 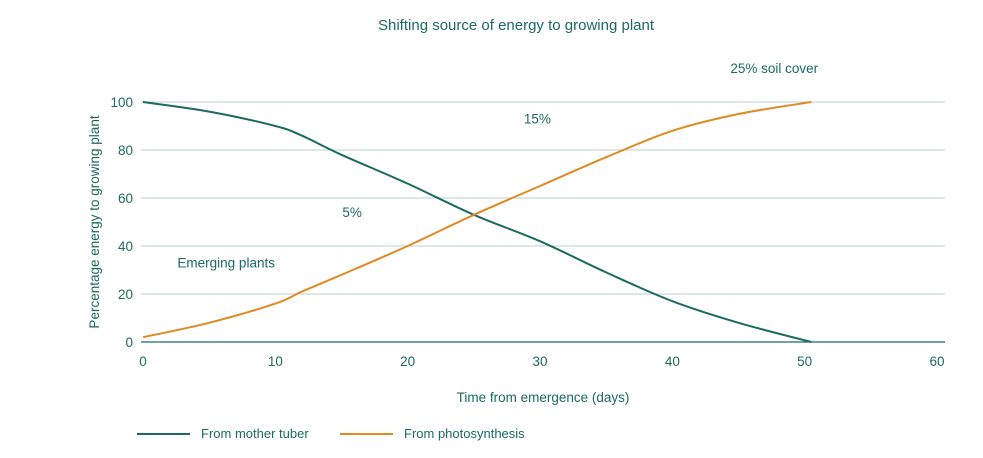 I want to click on legend-label-mother-tuber: From mother tuber, so click(x=255, y=433).